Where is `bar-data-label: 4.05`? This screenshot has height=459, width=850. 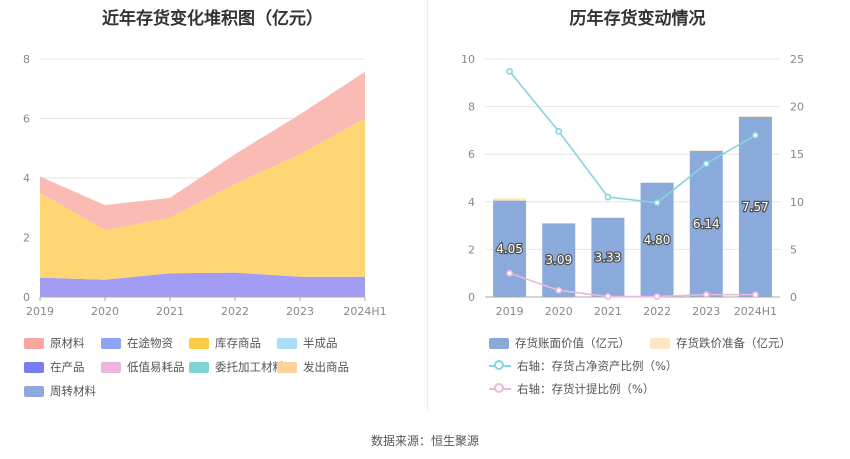 bar-data-label: 4.05 is located at coordinates (509, 249).